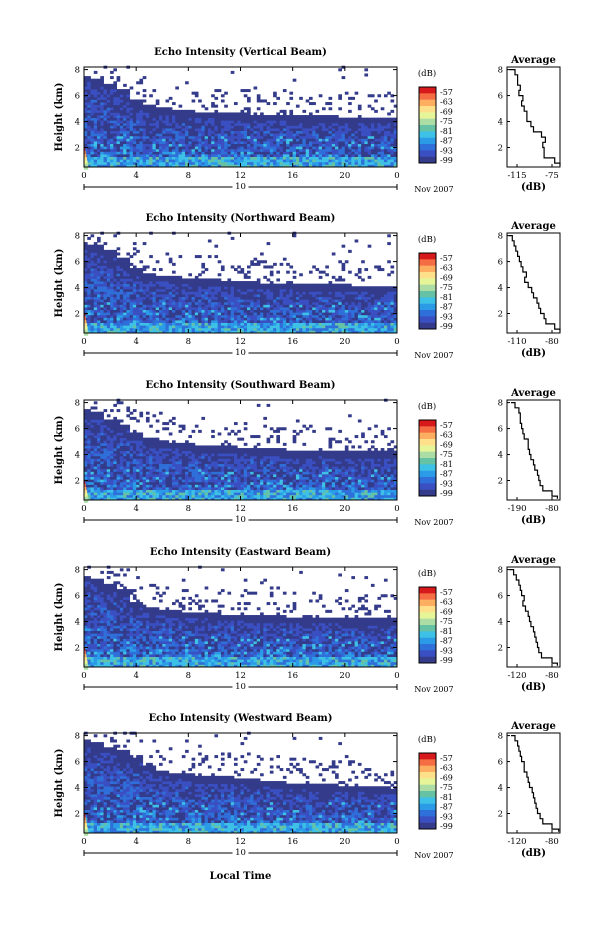 The height and width of the screenshot is (934, 615). Describe the element at coordinates (240, 342) in the screenshot. I see `x-tick-label: 12` at that location.